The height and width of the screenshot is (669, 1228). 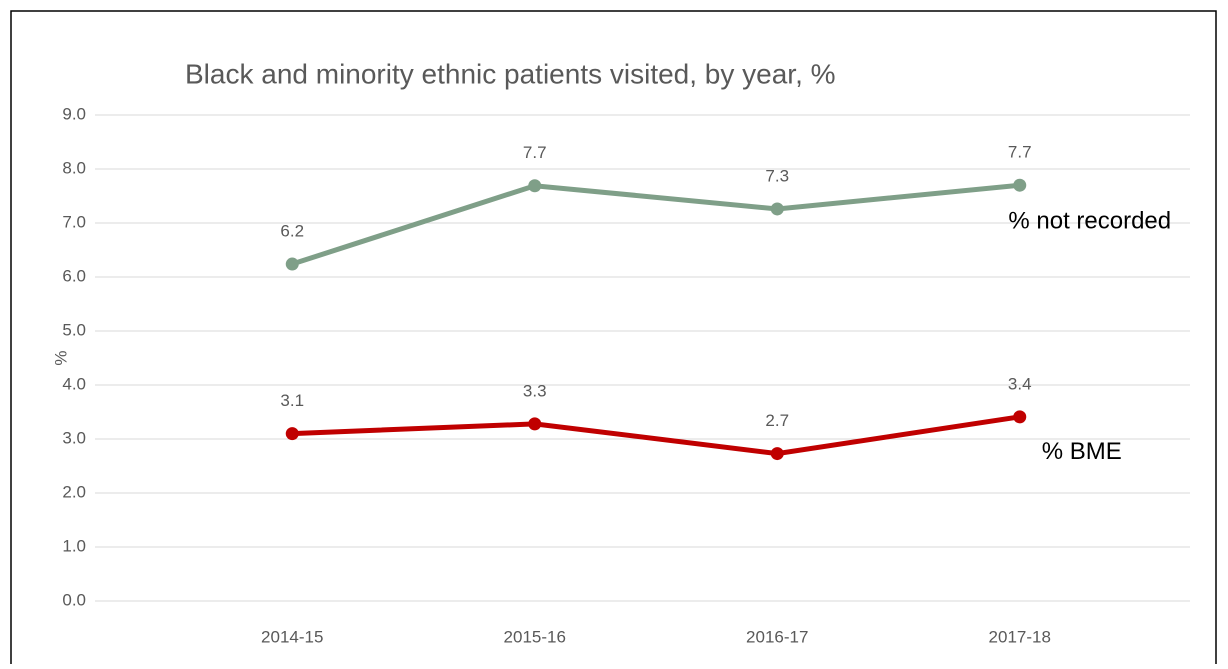 What do you see at coordinates (292, 231) in the screenshot?
I see `data-label: 6.2` at bounding box center [292, 231].